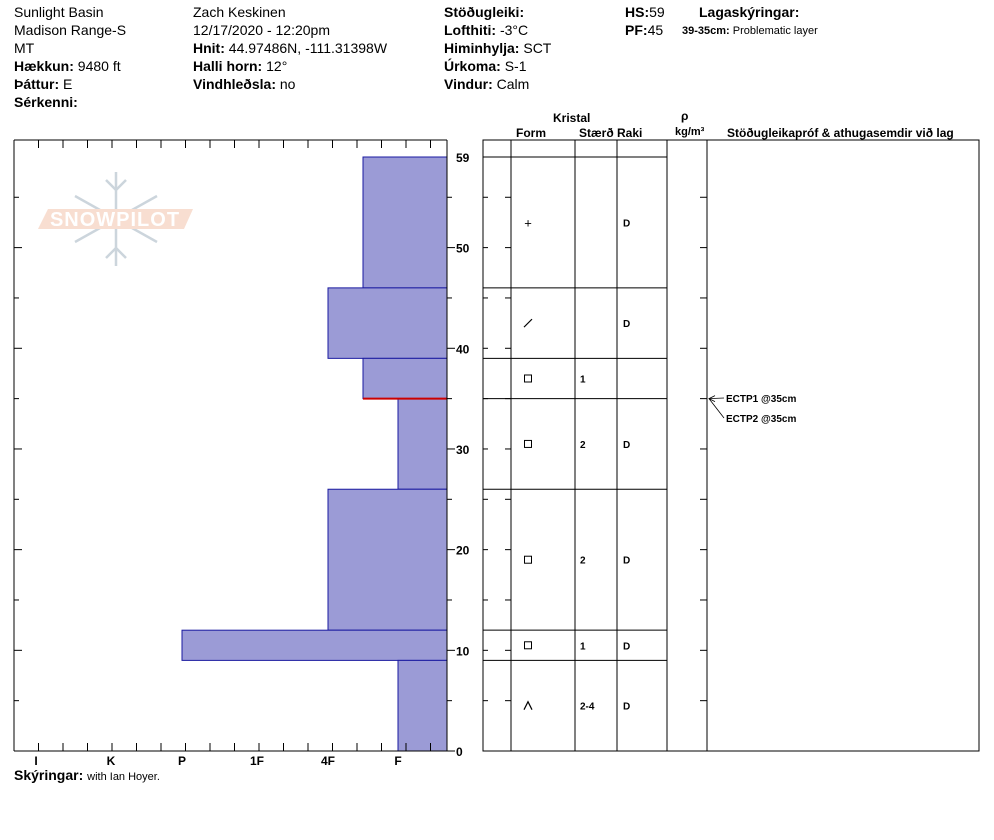 The width and height of the screenshot is (994, 840). What do you see at coordinates (587, 707) in the screenshot?
I see `layer-grain-size: 2-4` at bounding box center [587, 707].